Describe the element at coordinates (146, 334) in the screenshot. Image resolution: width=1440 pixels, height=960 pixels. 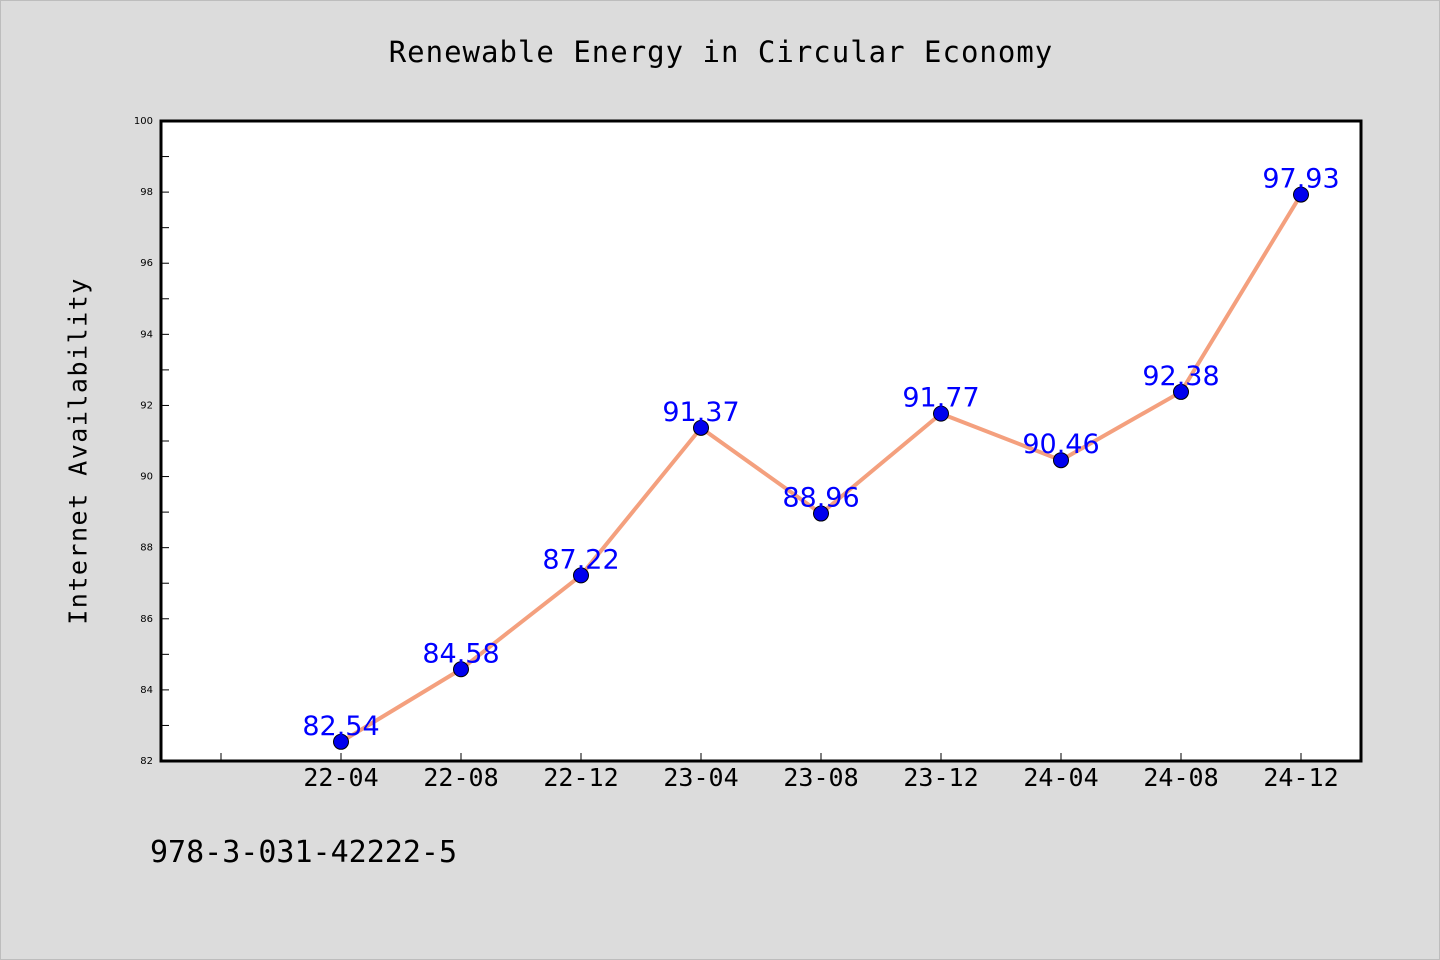
I see `y-tick-label: 94` at that location.